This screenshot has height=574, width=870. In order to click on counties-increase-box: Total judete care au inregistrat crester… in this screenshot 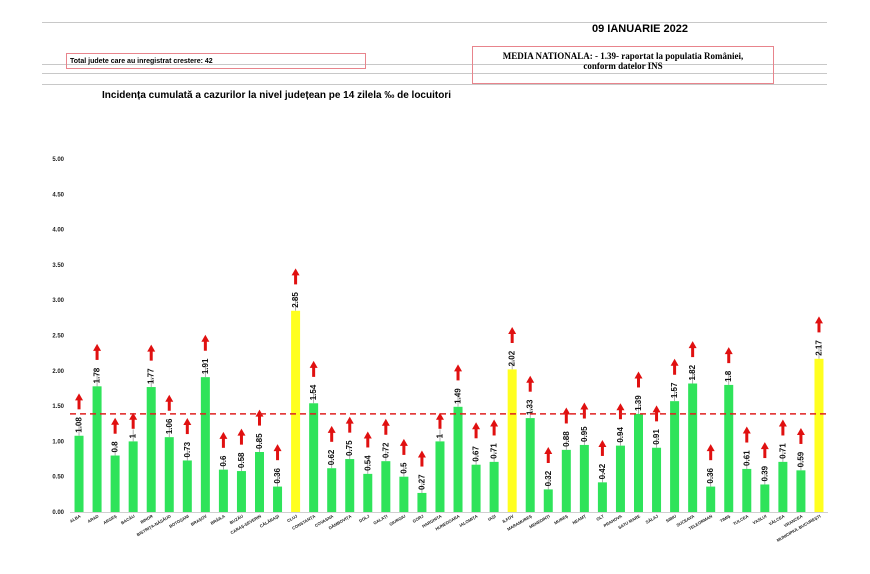, I will do `click(216, 61)`.